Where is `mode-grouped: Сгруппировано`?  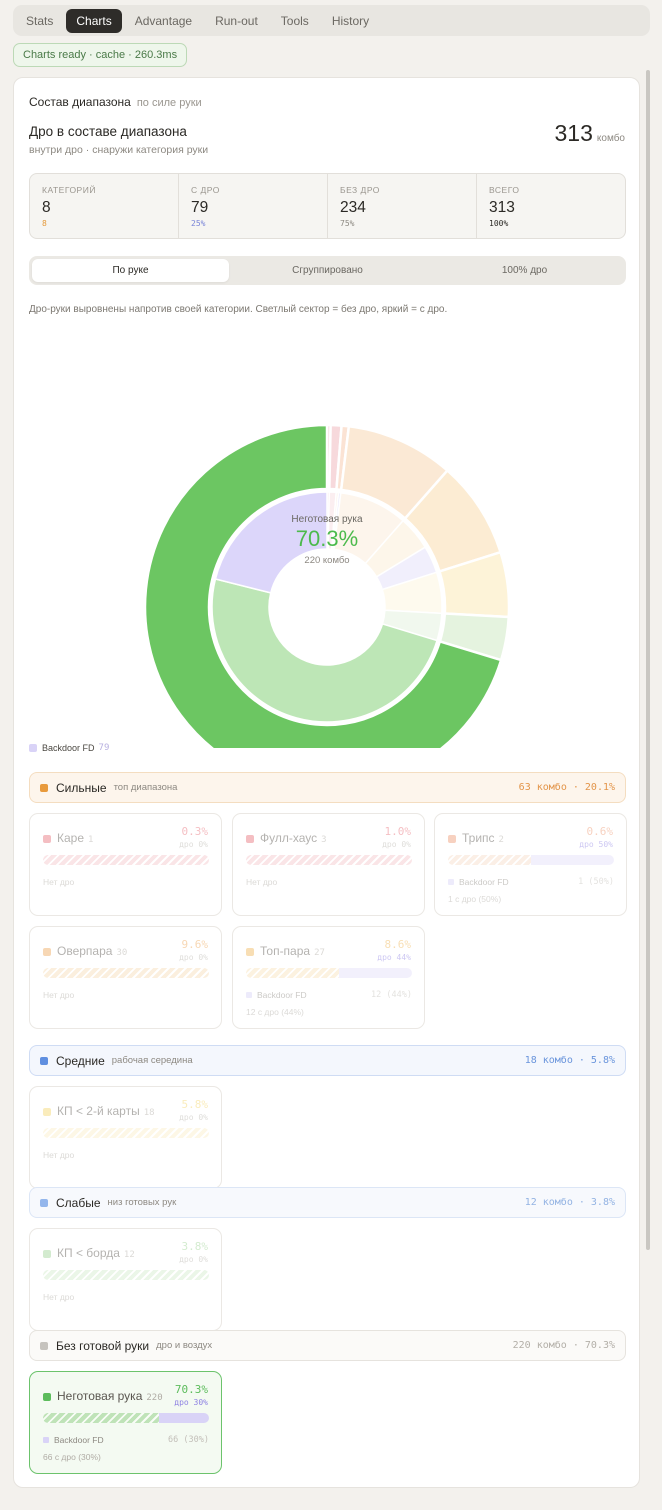 mode-grouped: Сгруппировано is located at coordinates (327, 270).